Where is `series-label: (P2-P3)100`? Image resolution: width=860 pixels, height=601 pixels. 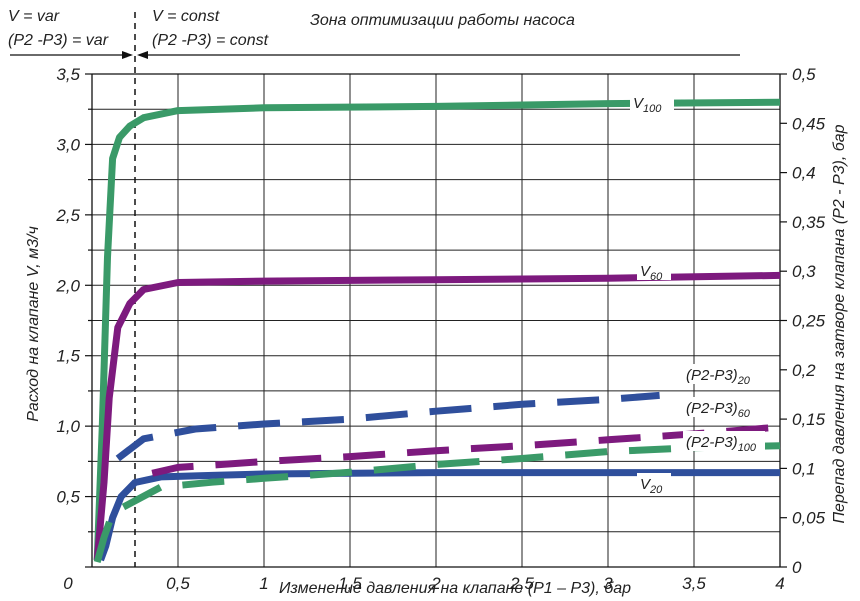 series-label: (P2-P3)100 is located at coordinates (721, 444).